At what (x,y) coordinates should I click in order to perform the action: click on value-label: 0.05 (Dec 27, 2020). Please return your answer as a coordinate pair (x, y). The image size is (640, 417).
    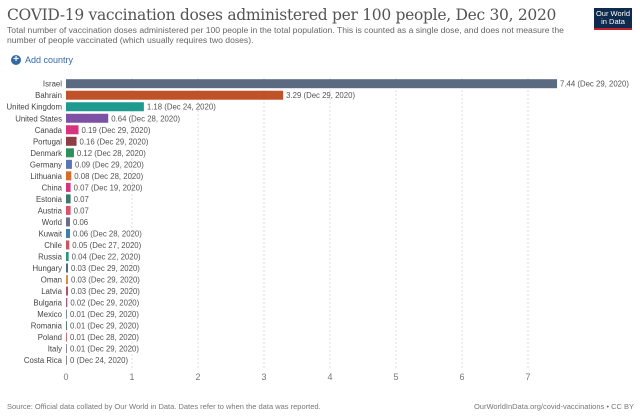
    Looking at the image, I should click on (106, 245).